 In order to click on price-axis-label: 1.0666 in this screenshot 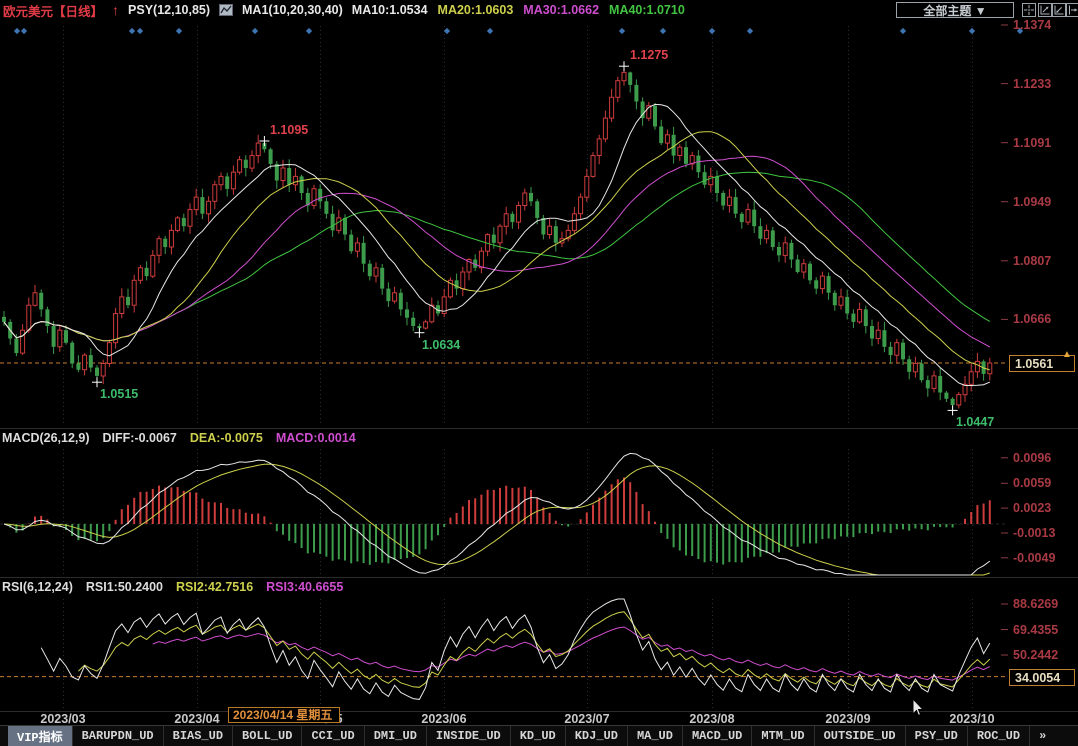, I will do `click(1032, 319)`.